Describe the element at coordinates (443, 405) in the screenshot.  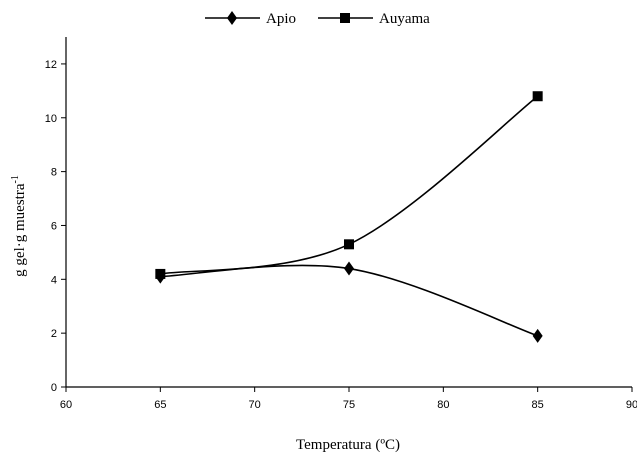
I see `x-tick-label: 80` at that location.